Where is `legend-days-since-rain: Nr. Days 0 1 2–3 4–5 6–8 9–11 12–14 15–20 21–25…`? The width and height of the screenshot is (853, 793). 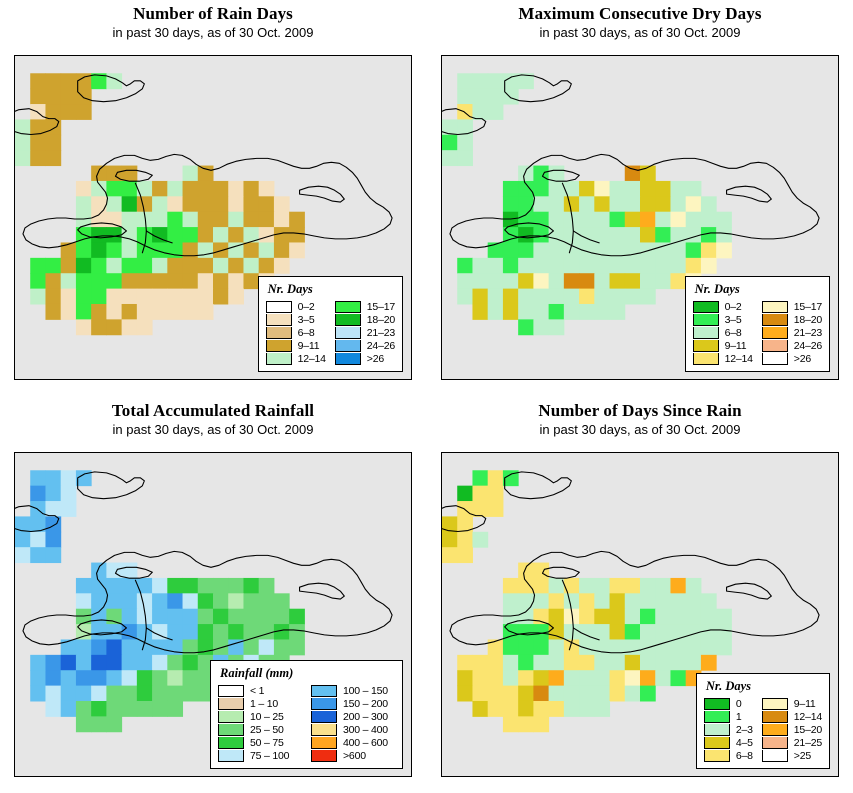
legend-days-since-rain: Nr. Days 0 1 2–3 4–5 6–8 9–11 12–14 15–20 21–25… is located at coordinates (762, 721).